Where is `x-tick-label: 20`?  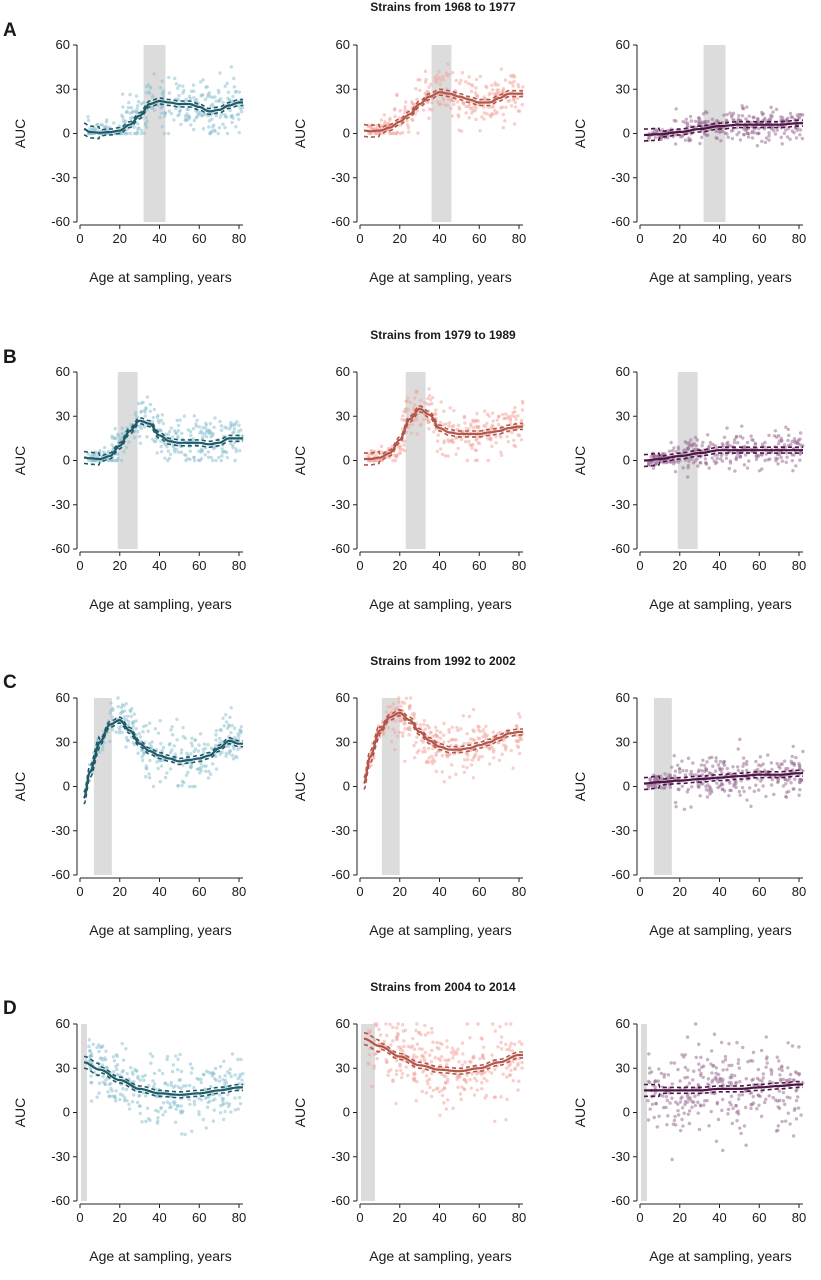 x-tick-label: 20 is located at coordinates (680, 1217).